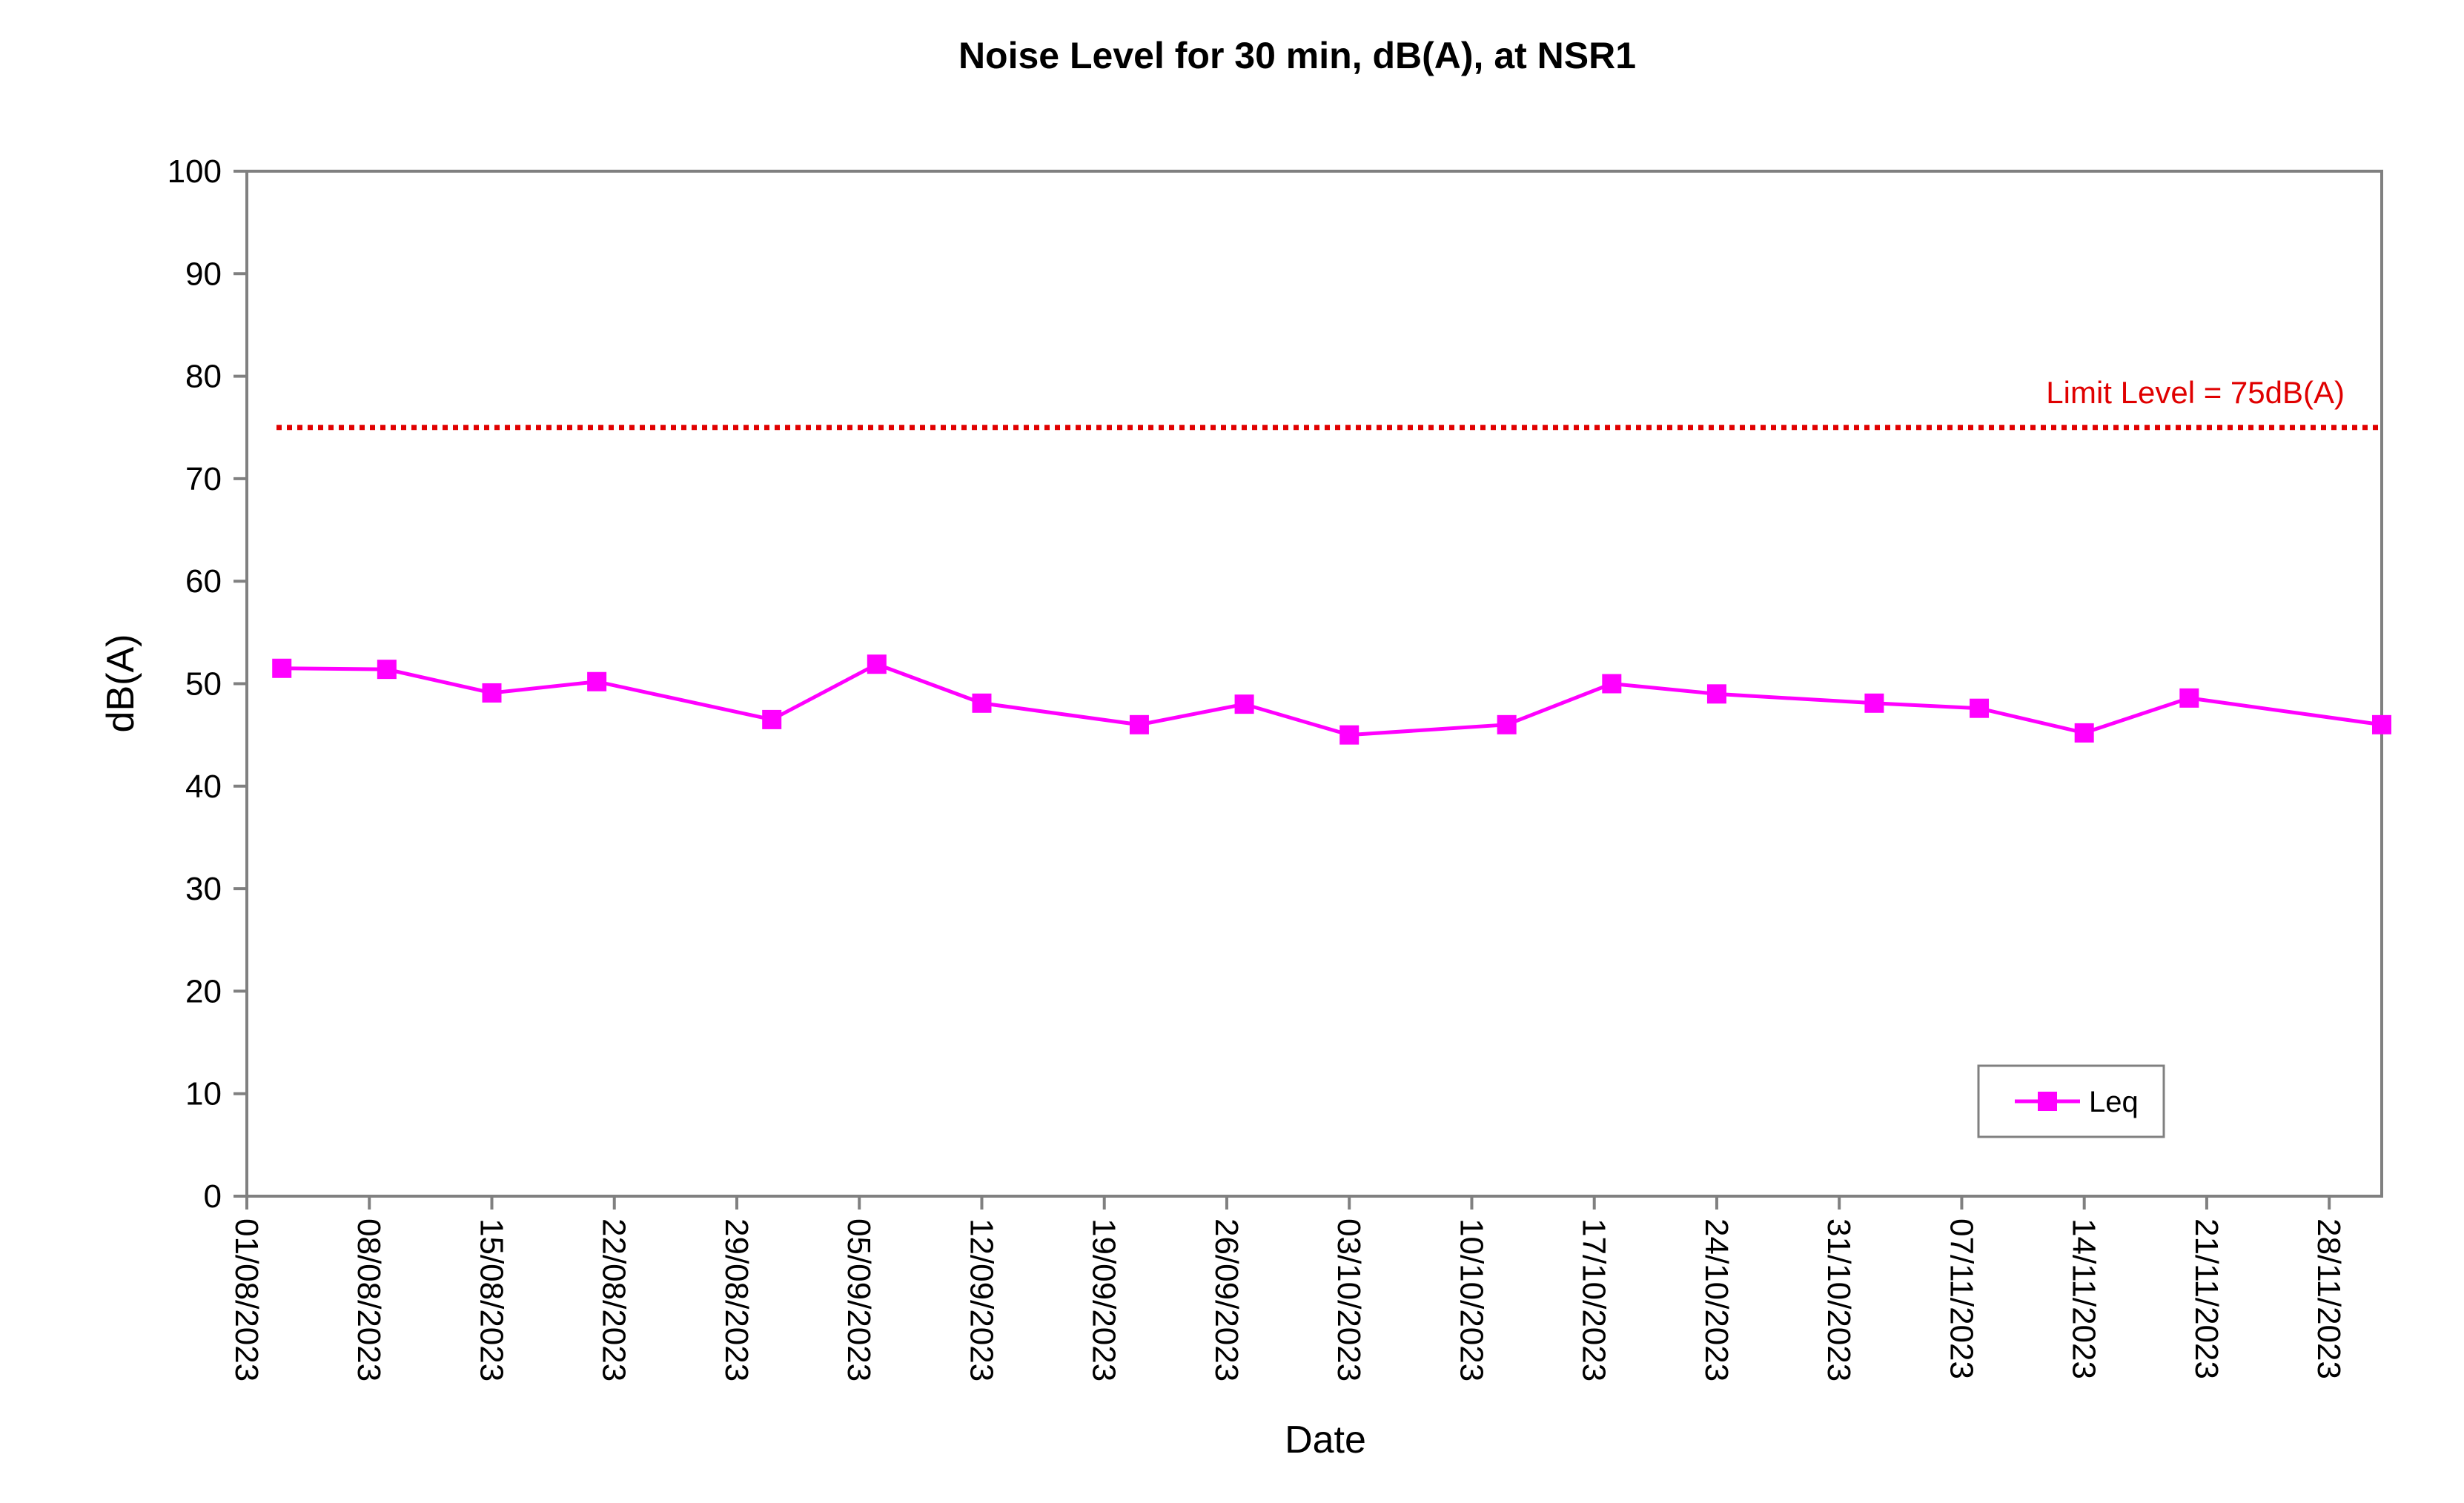 The height and width of the screenshot is (1503, 2464). Describe the element at coordinates (203, 1094) in the screenshot. I see `y-tick-label: 10` at that location.